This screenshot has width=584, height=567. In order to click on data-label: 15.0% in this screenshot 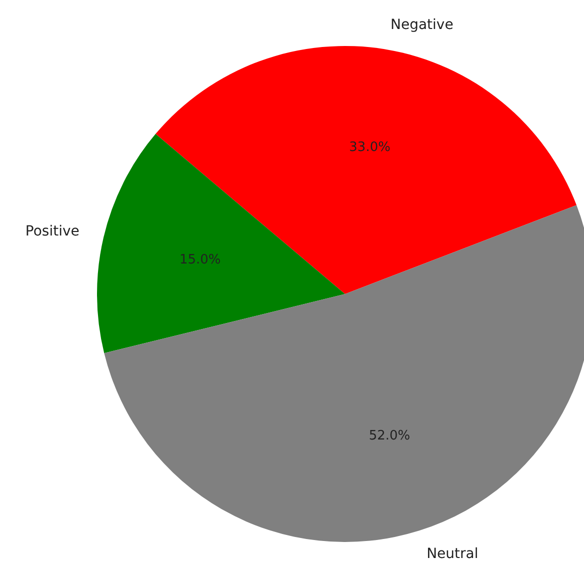, I will do `click(200, 260)`.